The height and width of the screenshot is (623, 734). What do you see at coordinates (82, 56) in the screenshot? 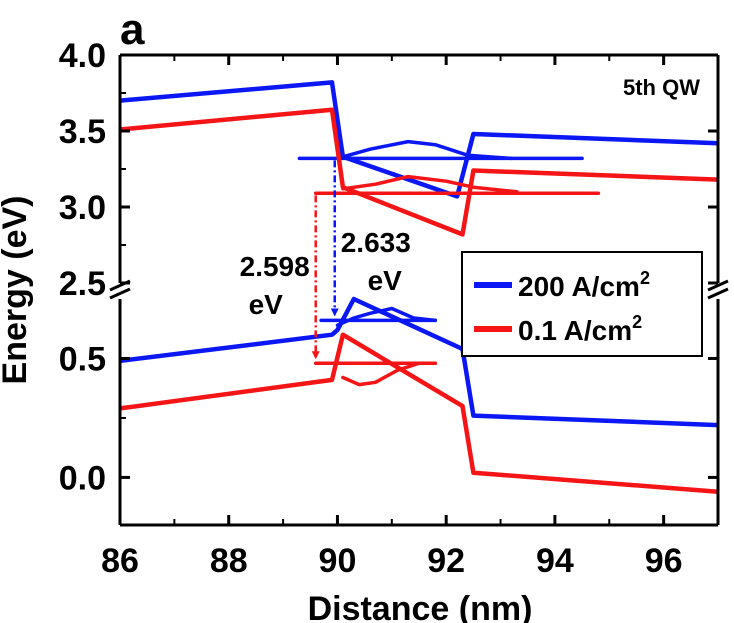
I see `y-tick-label-upper-4.0: 4.0` at bounding box center [82, 56].